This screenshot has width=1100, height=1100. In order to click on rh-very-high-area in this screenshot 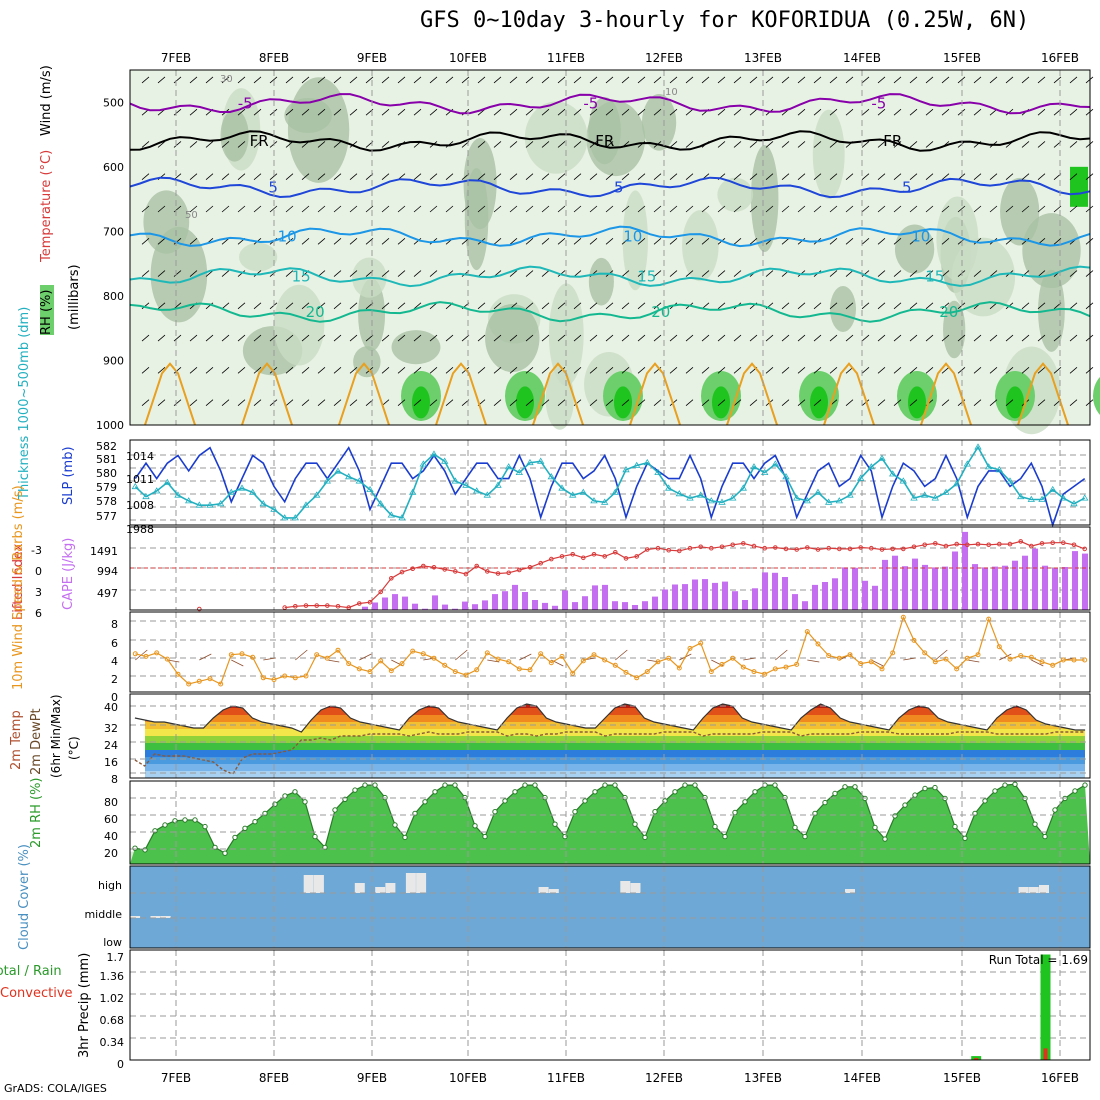, I will do `click(819, 402)`.